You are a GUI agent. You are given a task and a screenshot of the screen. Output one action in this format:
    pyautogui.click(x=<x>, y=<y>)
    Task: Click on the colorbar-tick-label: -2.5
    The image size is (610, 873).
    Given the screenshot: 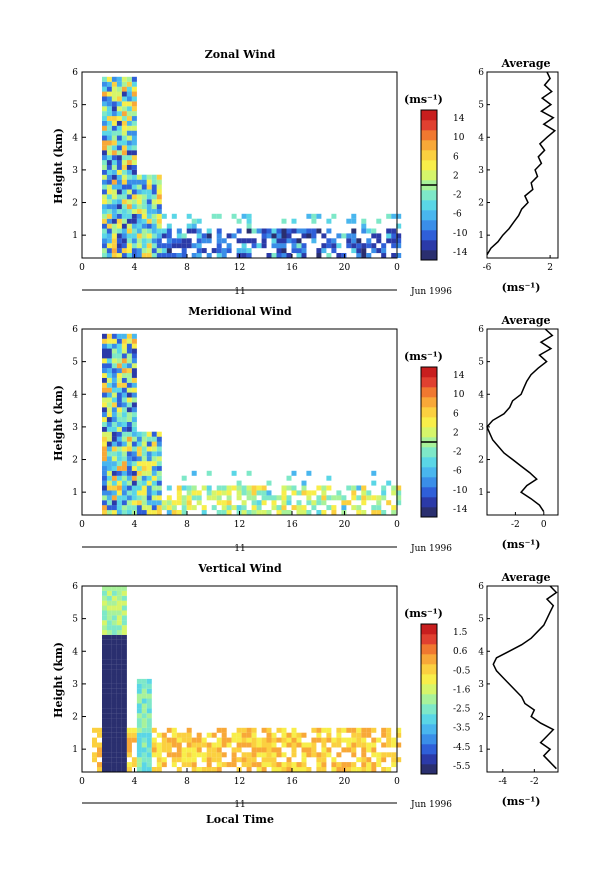 What is the action you would take?
    pyautogui.click(x=462, y=710)
    